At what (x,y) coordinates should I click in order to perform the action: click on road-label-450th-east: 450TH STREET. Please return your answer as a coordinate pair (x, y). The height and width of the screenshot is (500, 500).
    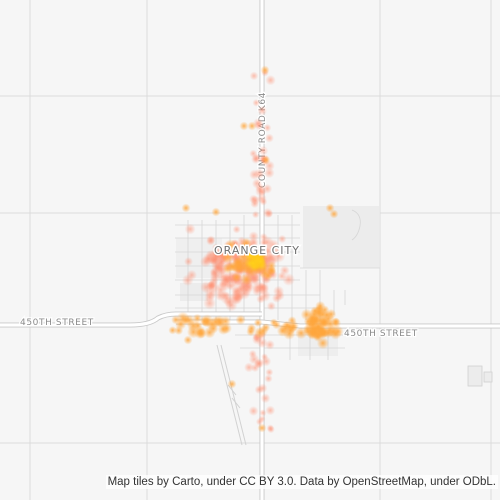
    Looking at the image, I should click on (381, 334).